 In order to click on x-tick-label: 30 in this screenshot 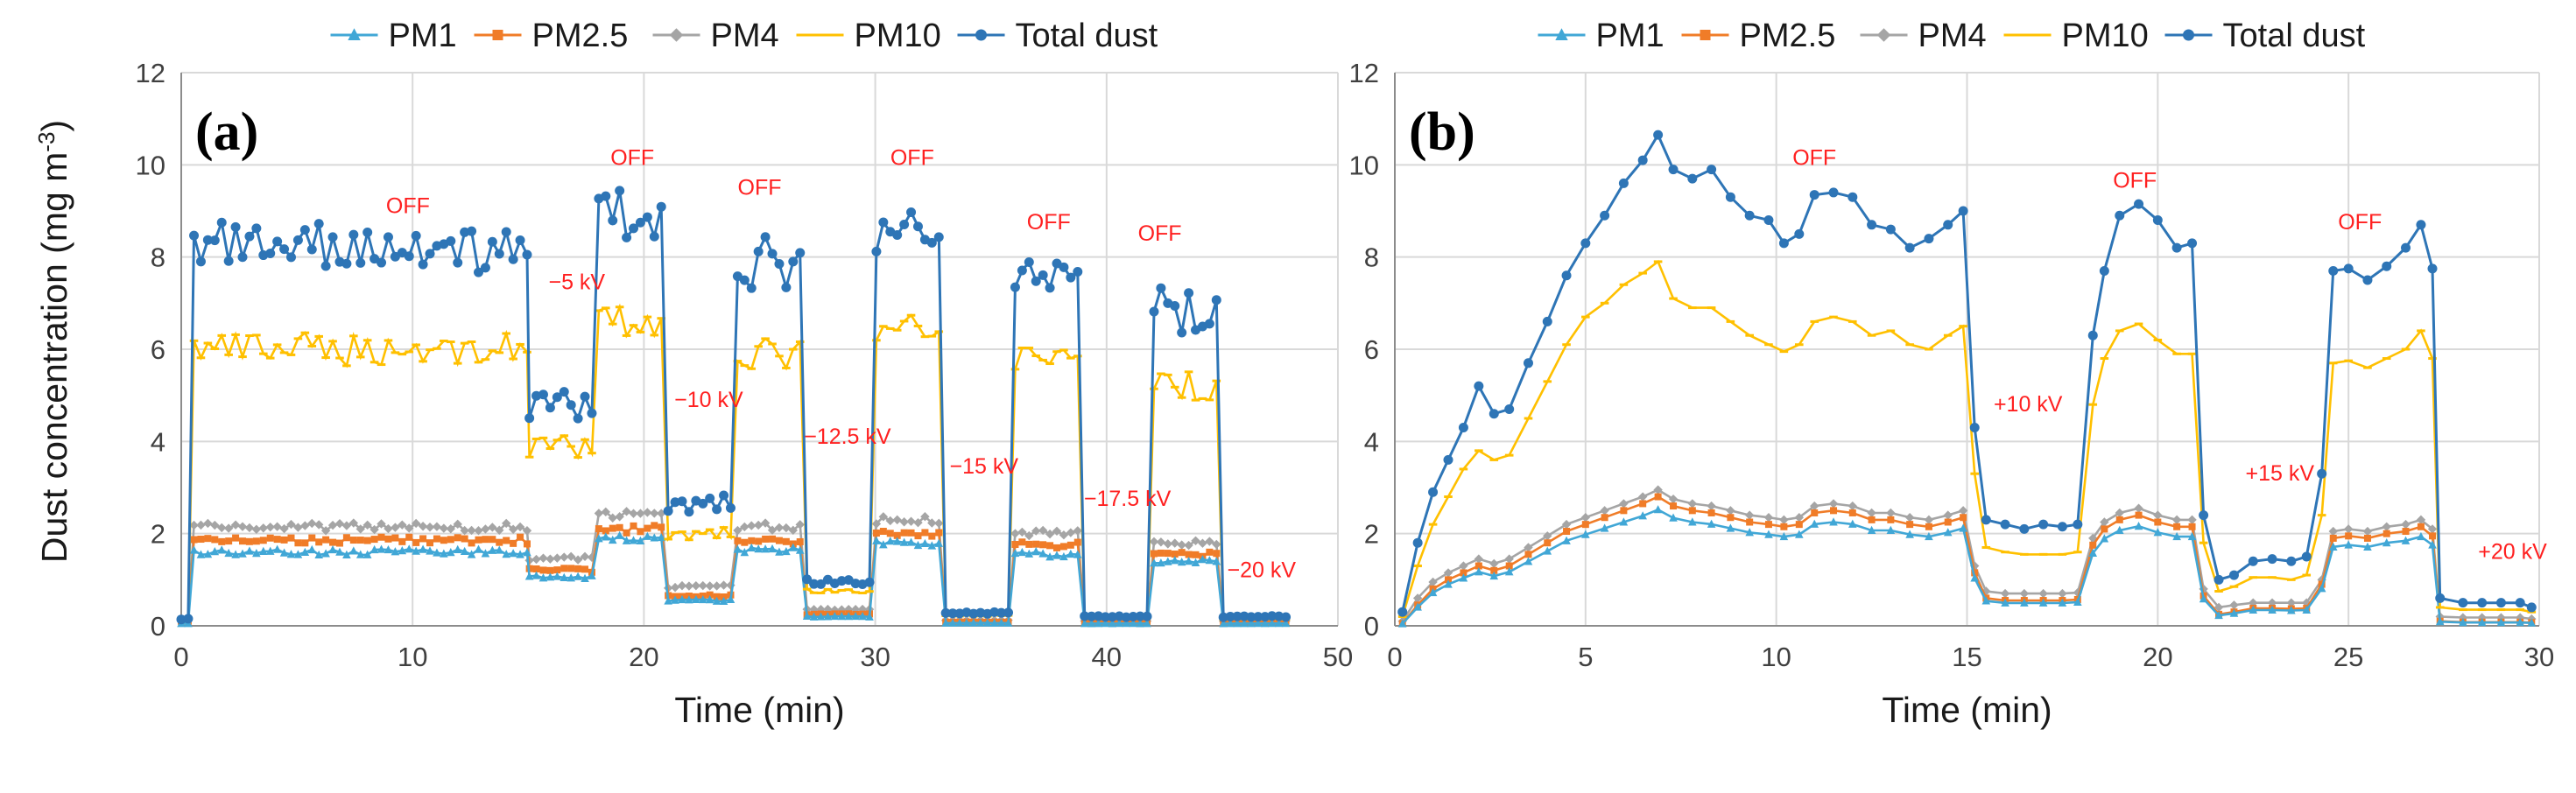, I will do `click(2539, 657)`.